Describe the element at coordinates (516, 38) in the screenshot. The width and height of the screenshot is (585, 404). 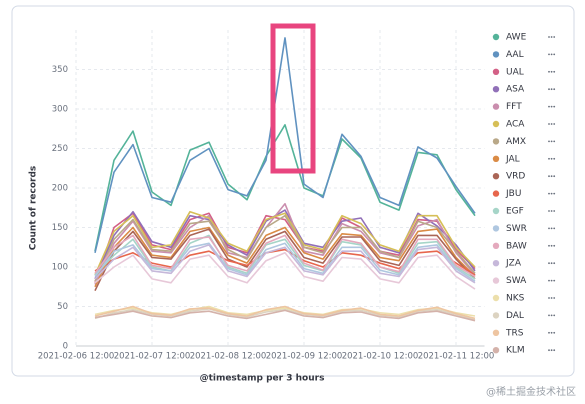
I see `legend-label: AWE` at that location.